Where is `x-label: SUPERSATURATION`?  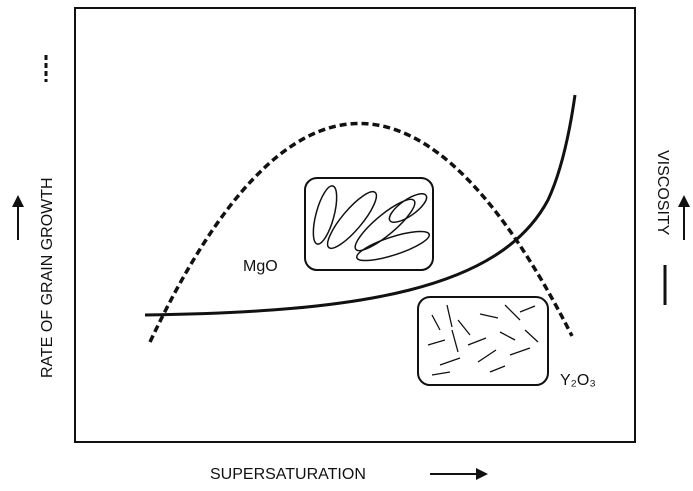
x-label: SUPERSATURATION is located at coordinates (288, 474).